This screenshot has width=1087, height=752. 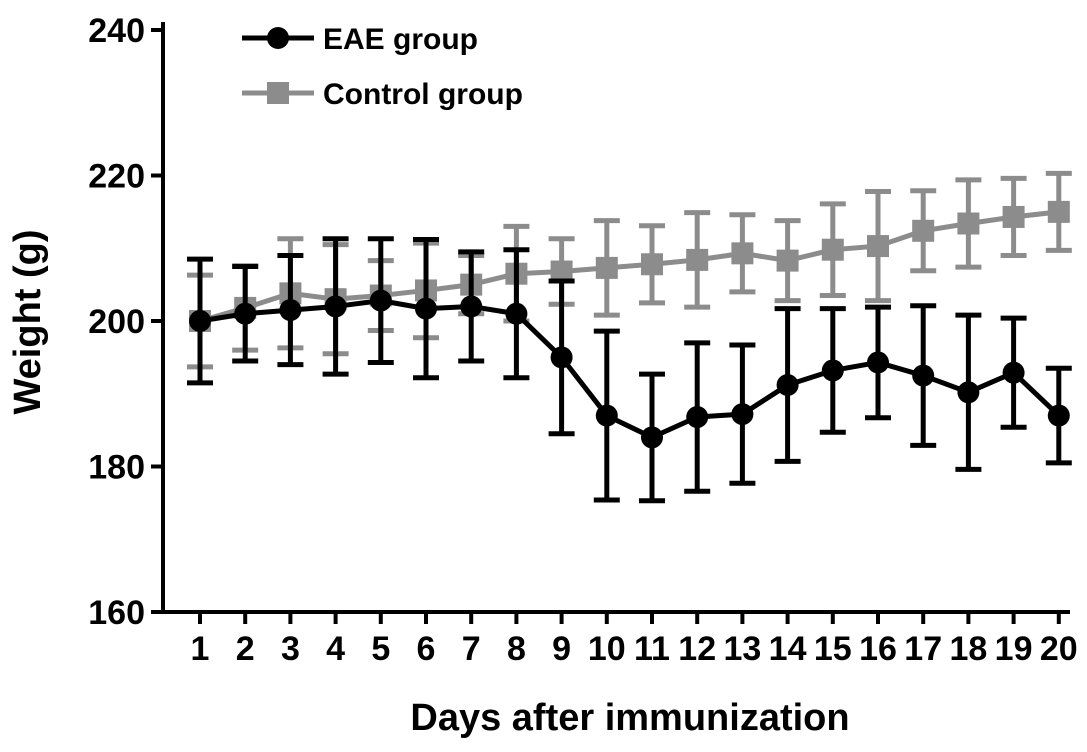 What do you see at coordinates (116, 177) in the screenshot?
I see `y-tick-label: 220` at bounding box center [116, 177].